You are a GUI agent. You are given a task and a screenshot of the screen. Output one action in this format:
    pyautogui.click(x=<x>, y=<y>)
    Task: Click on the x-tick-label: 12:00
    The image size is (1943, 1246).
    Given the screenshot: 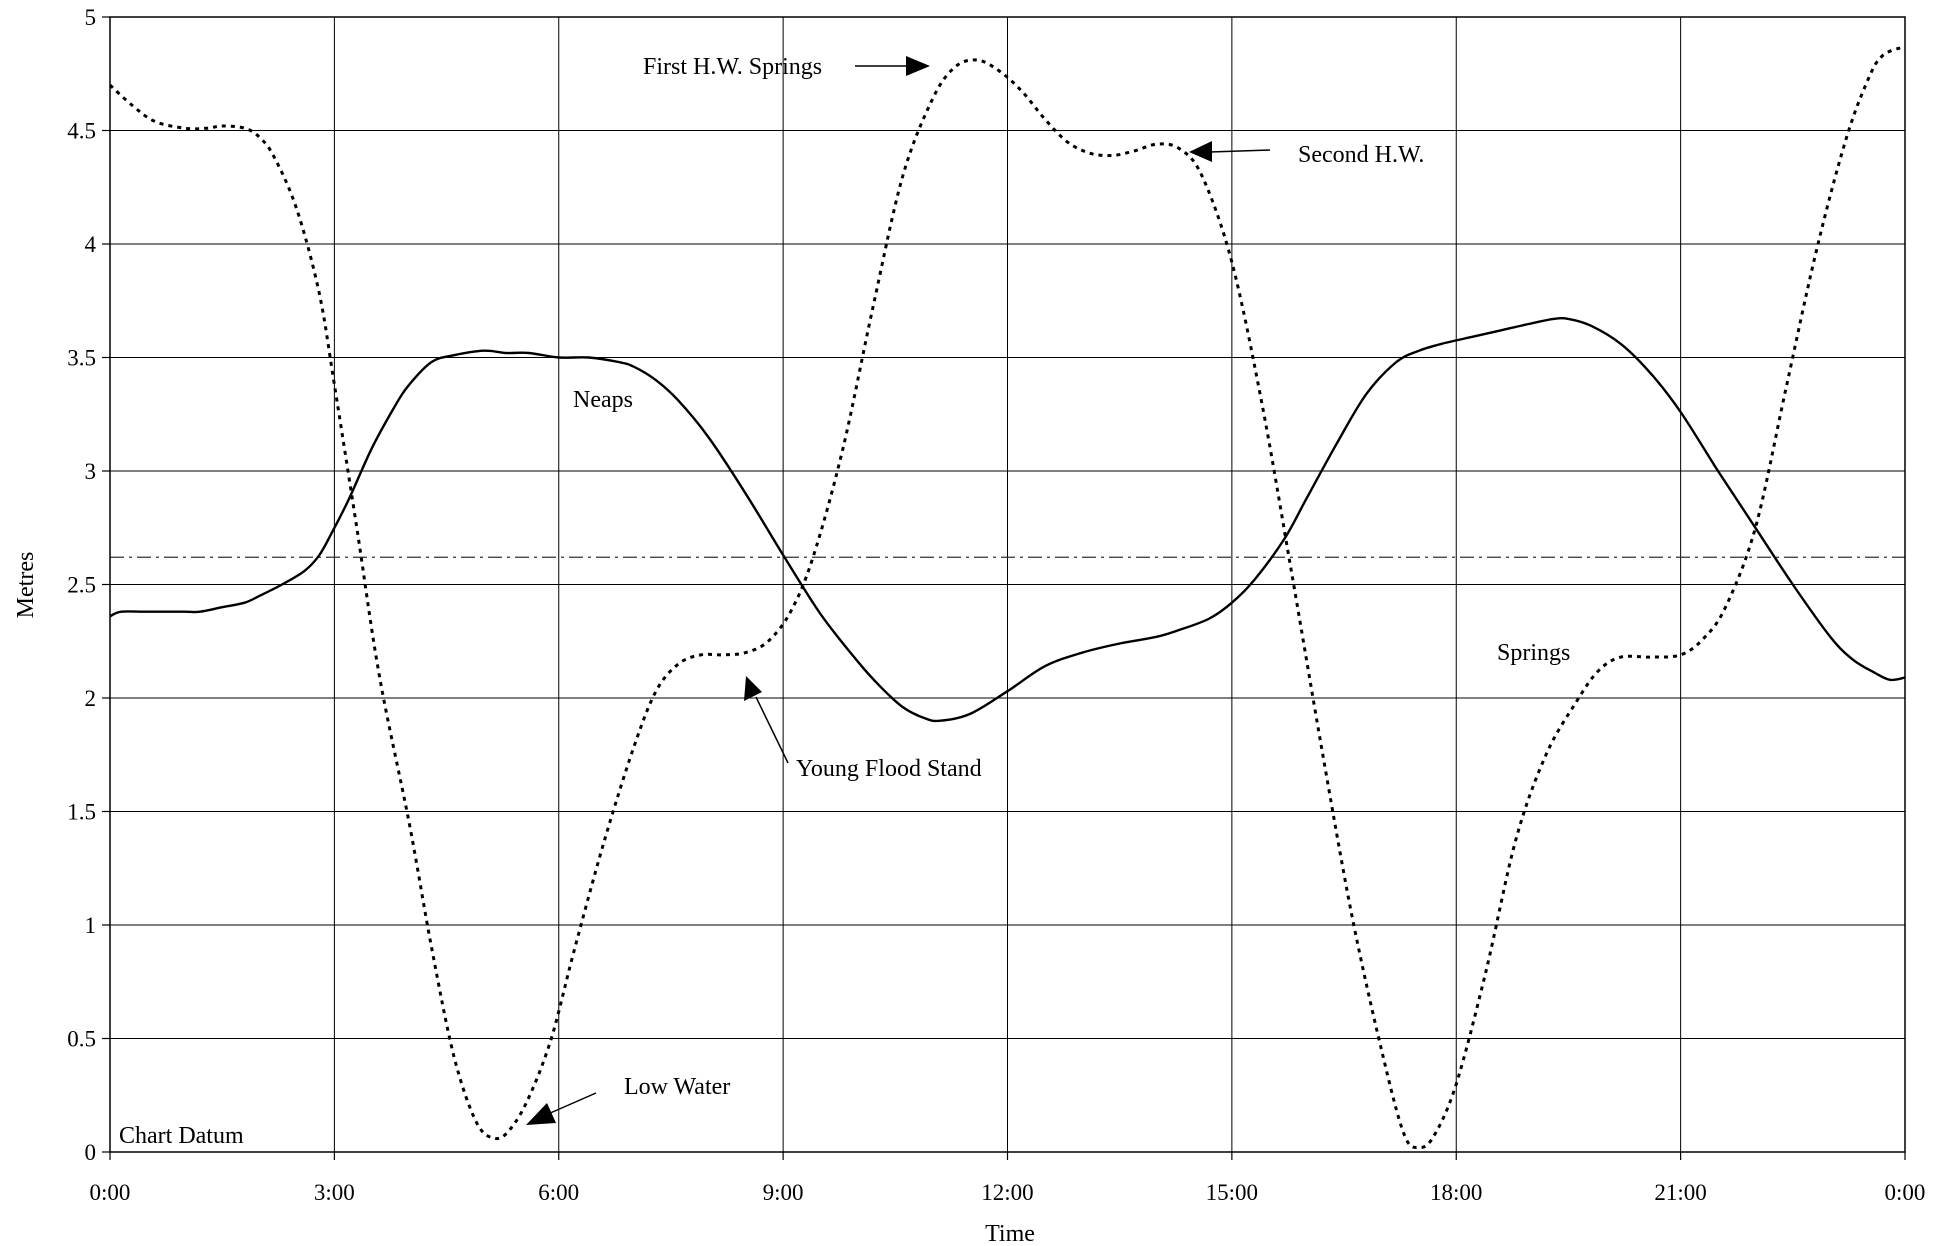 What is the action you would take?
    pyautogui.click(x=1007, y=1192)
    